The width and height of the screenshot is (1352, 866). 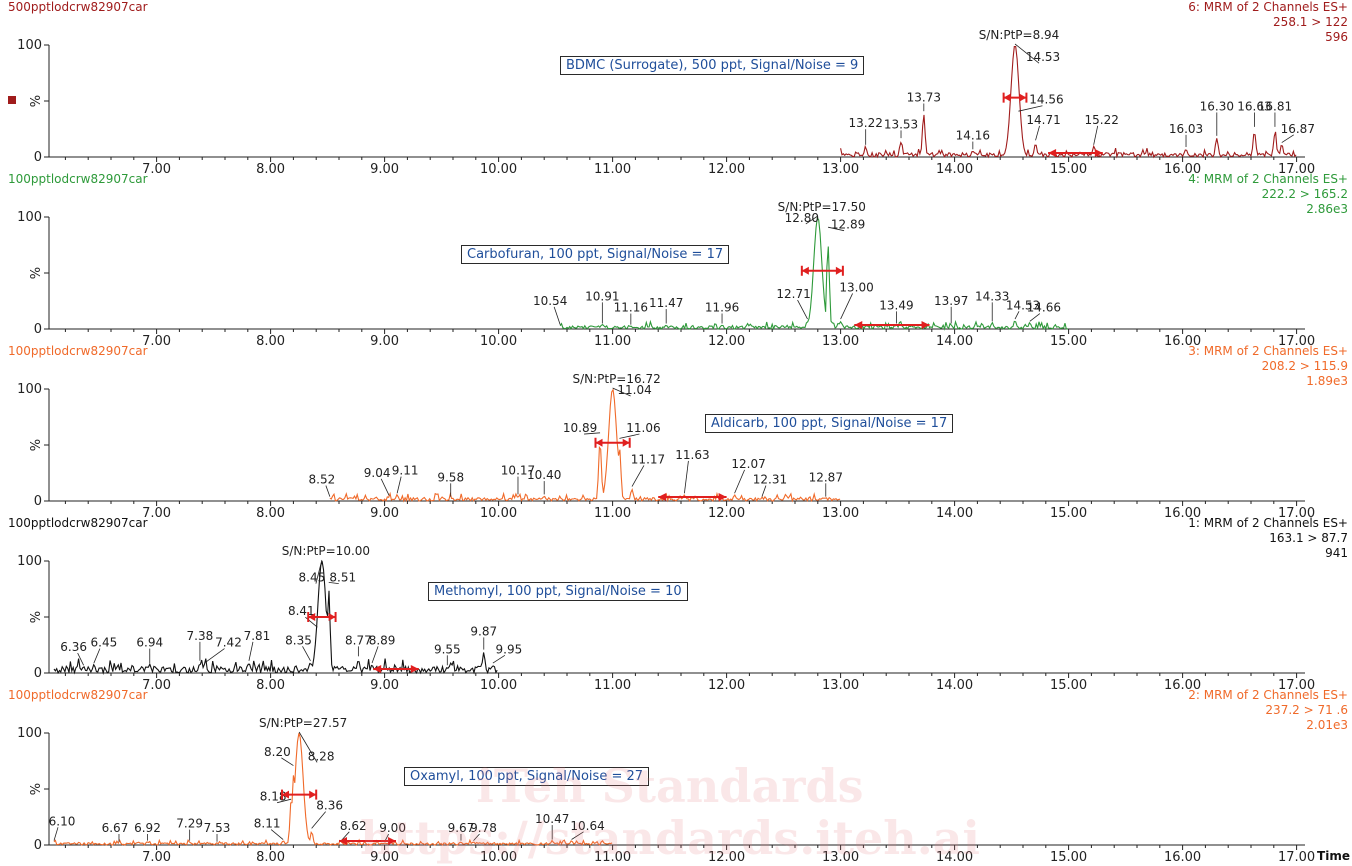 What do you see at coordinates (1275, 106) in the screenshot?
I see `peak-label: 16.81` at bounding box center [1275, 106].